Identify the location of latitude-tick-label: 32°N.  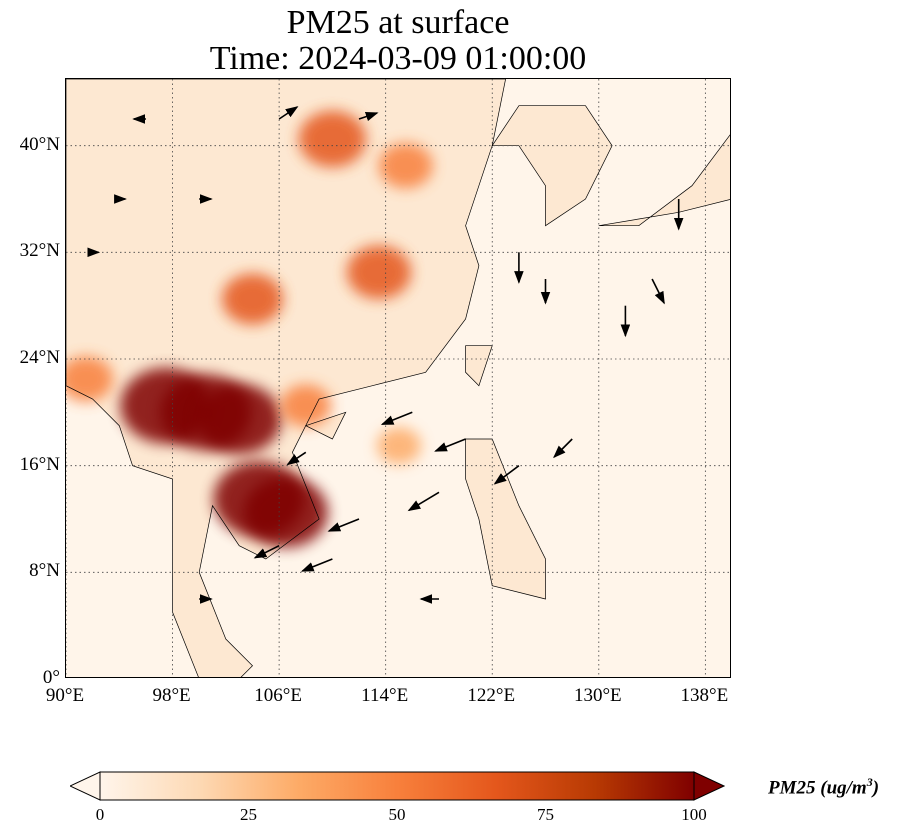
(39, 251).